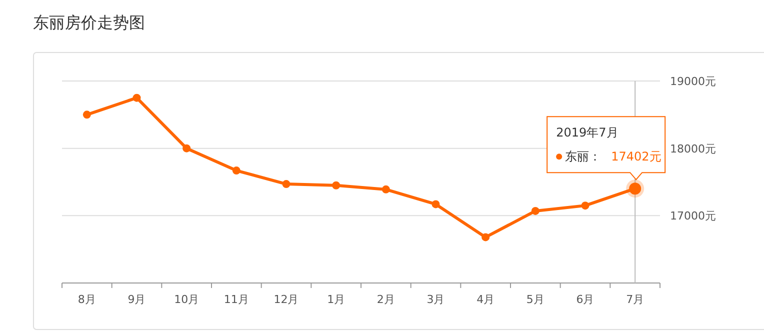  I want to click on y-tick-label: 17000元, so click(693, 216).